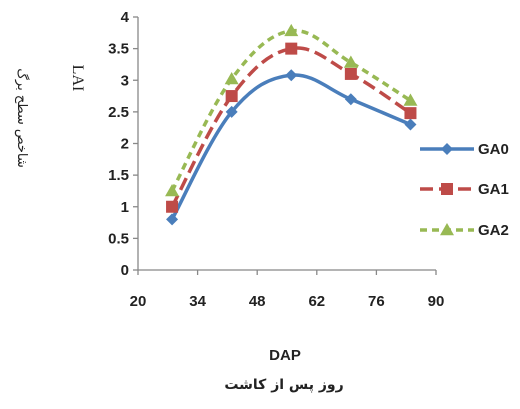 The width and height of the screenshot is (520, 409). Describe the element at coordinates (436, 301) in the screenshot. I see `x-tick-label: 90` at that location.